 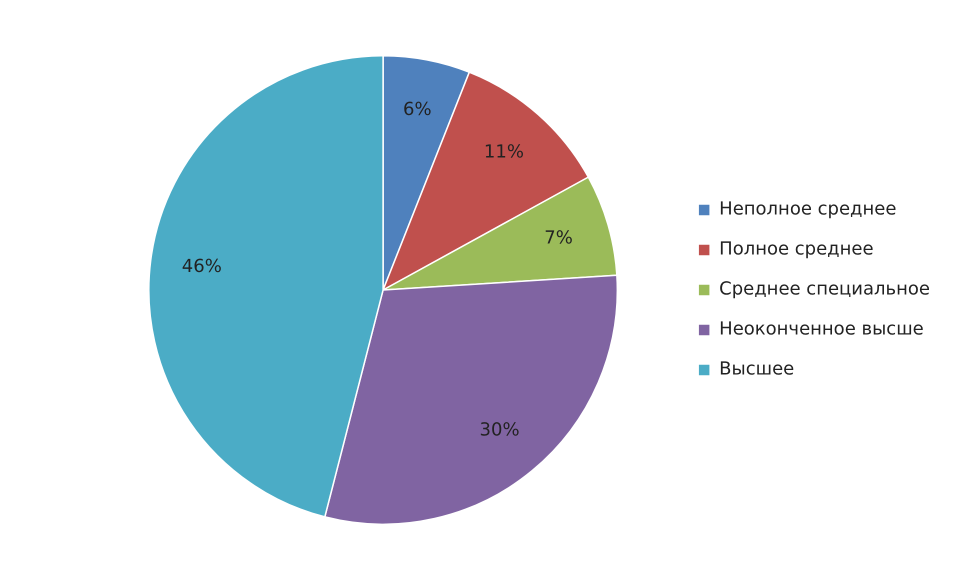 What do you see at coordinates (558, 238) in the screenshot?
I see `data-label: 7%` at bounding box center [558, 238].